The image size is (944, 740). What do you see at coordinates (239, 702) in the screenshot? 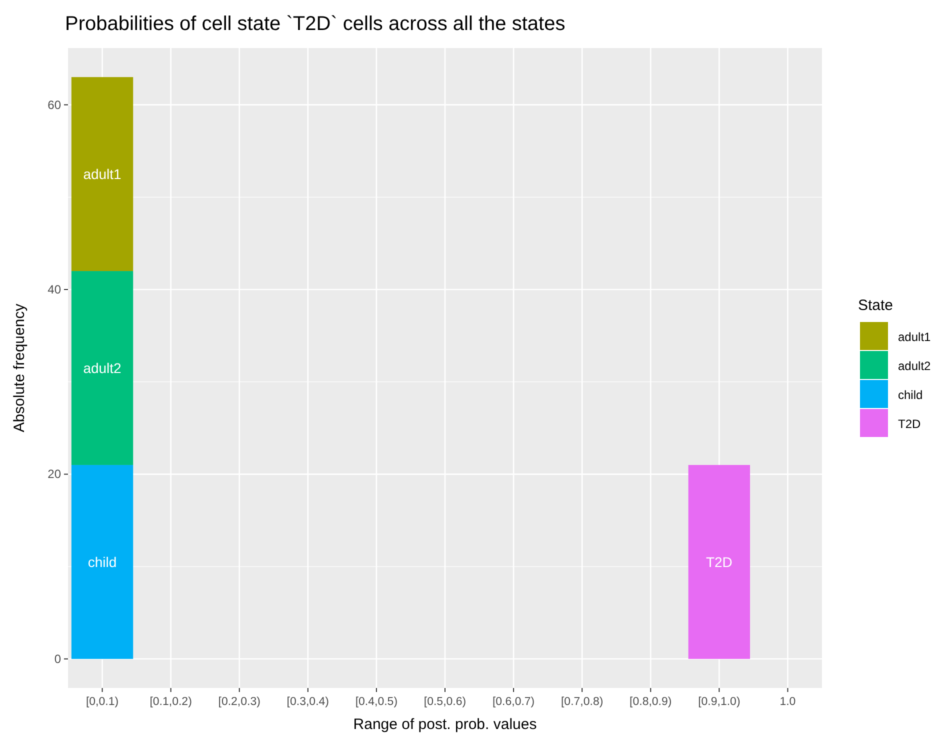
I see `x-tick-label: [0.2,0.3)` at bounding box center [239, 702].